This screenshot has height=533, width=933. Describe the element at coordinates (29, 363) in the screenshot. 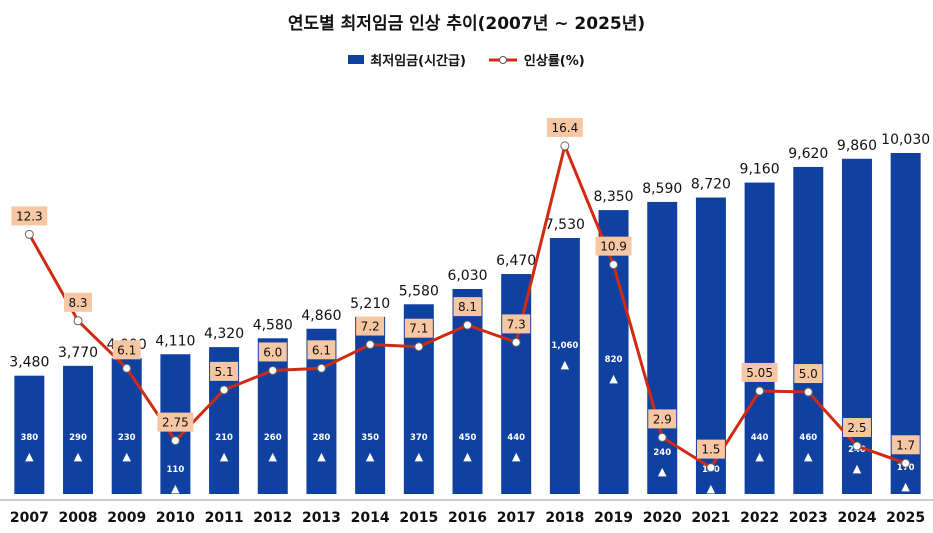

I see `bar-value-label-2007: 3,480` at that location.